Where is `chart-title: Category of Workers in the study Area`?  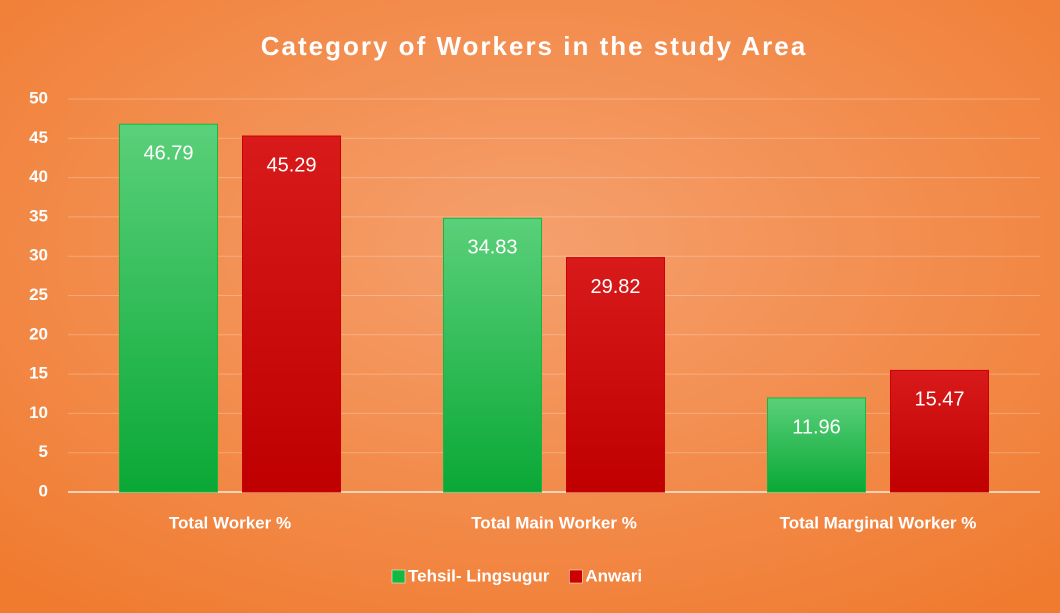
chart-title: Category of Workers in the study Area is located at coordinates (534, 46).